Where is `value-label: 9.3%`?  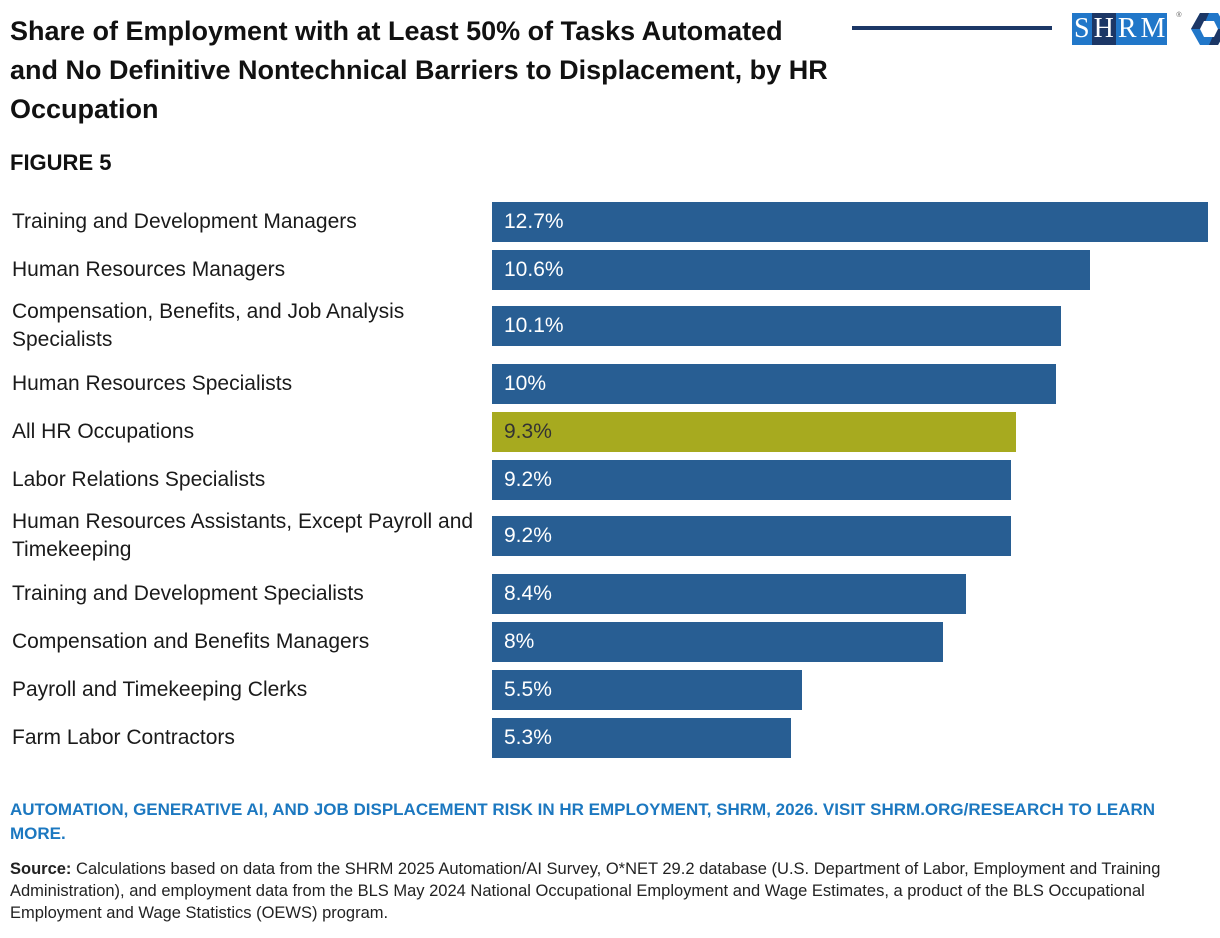
value-label: 9.3% is located at coordinates (528, 431).